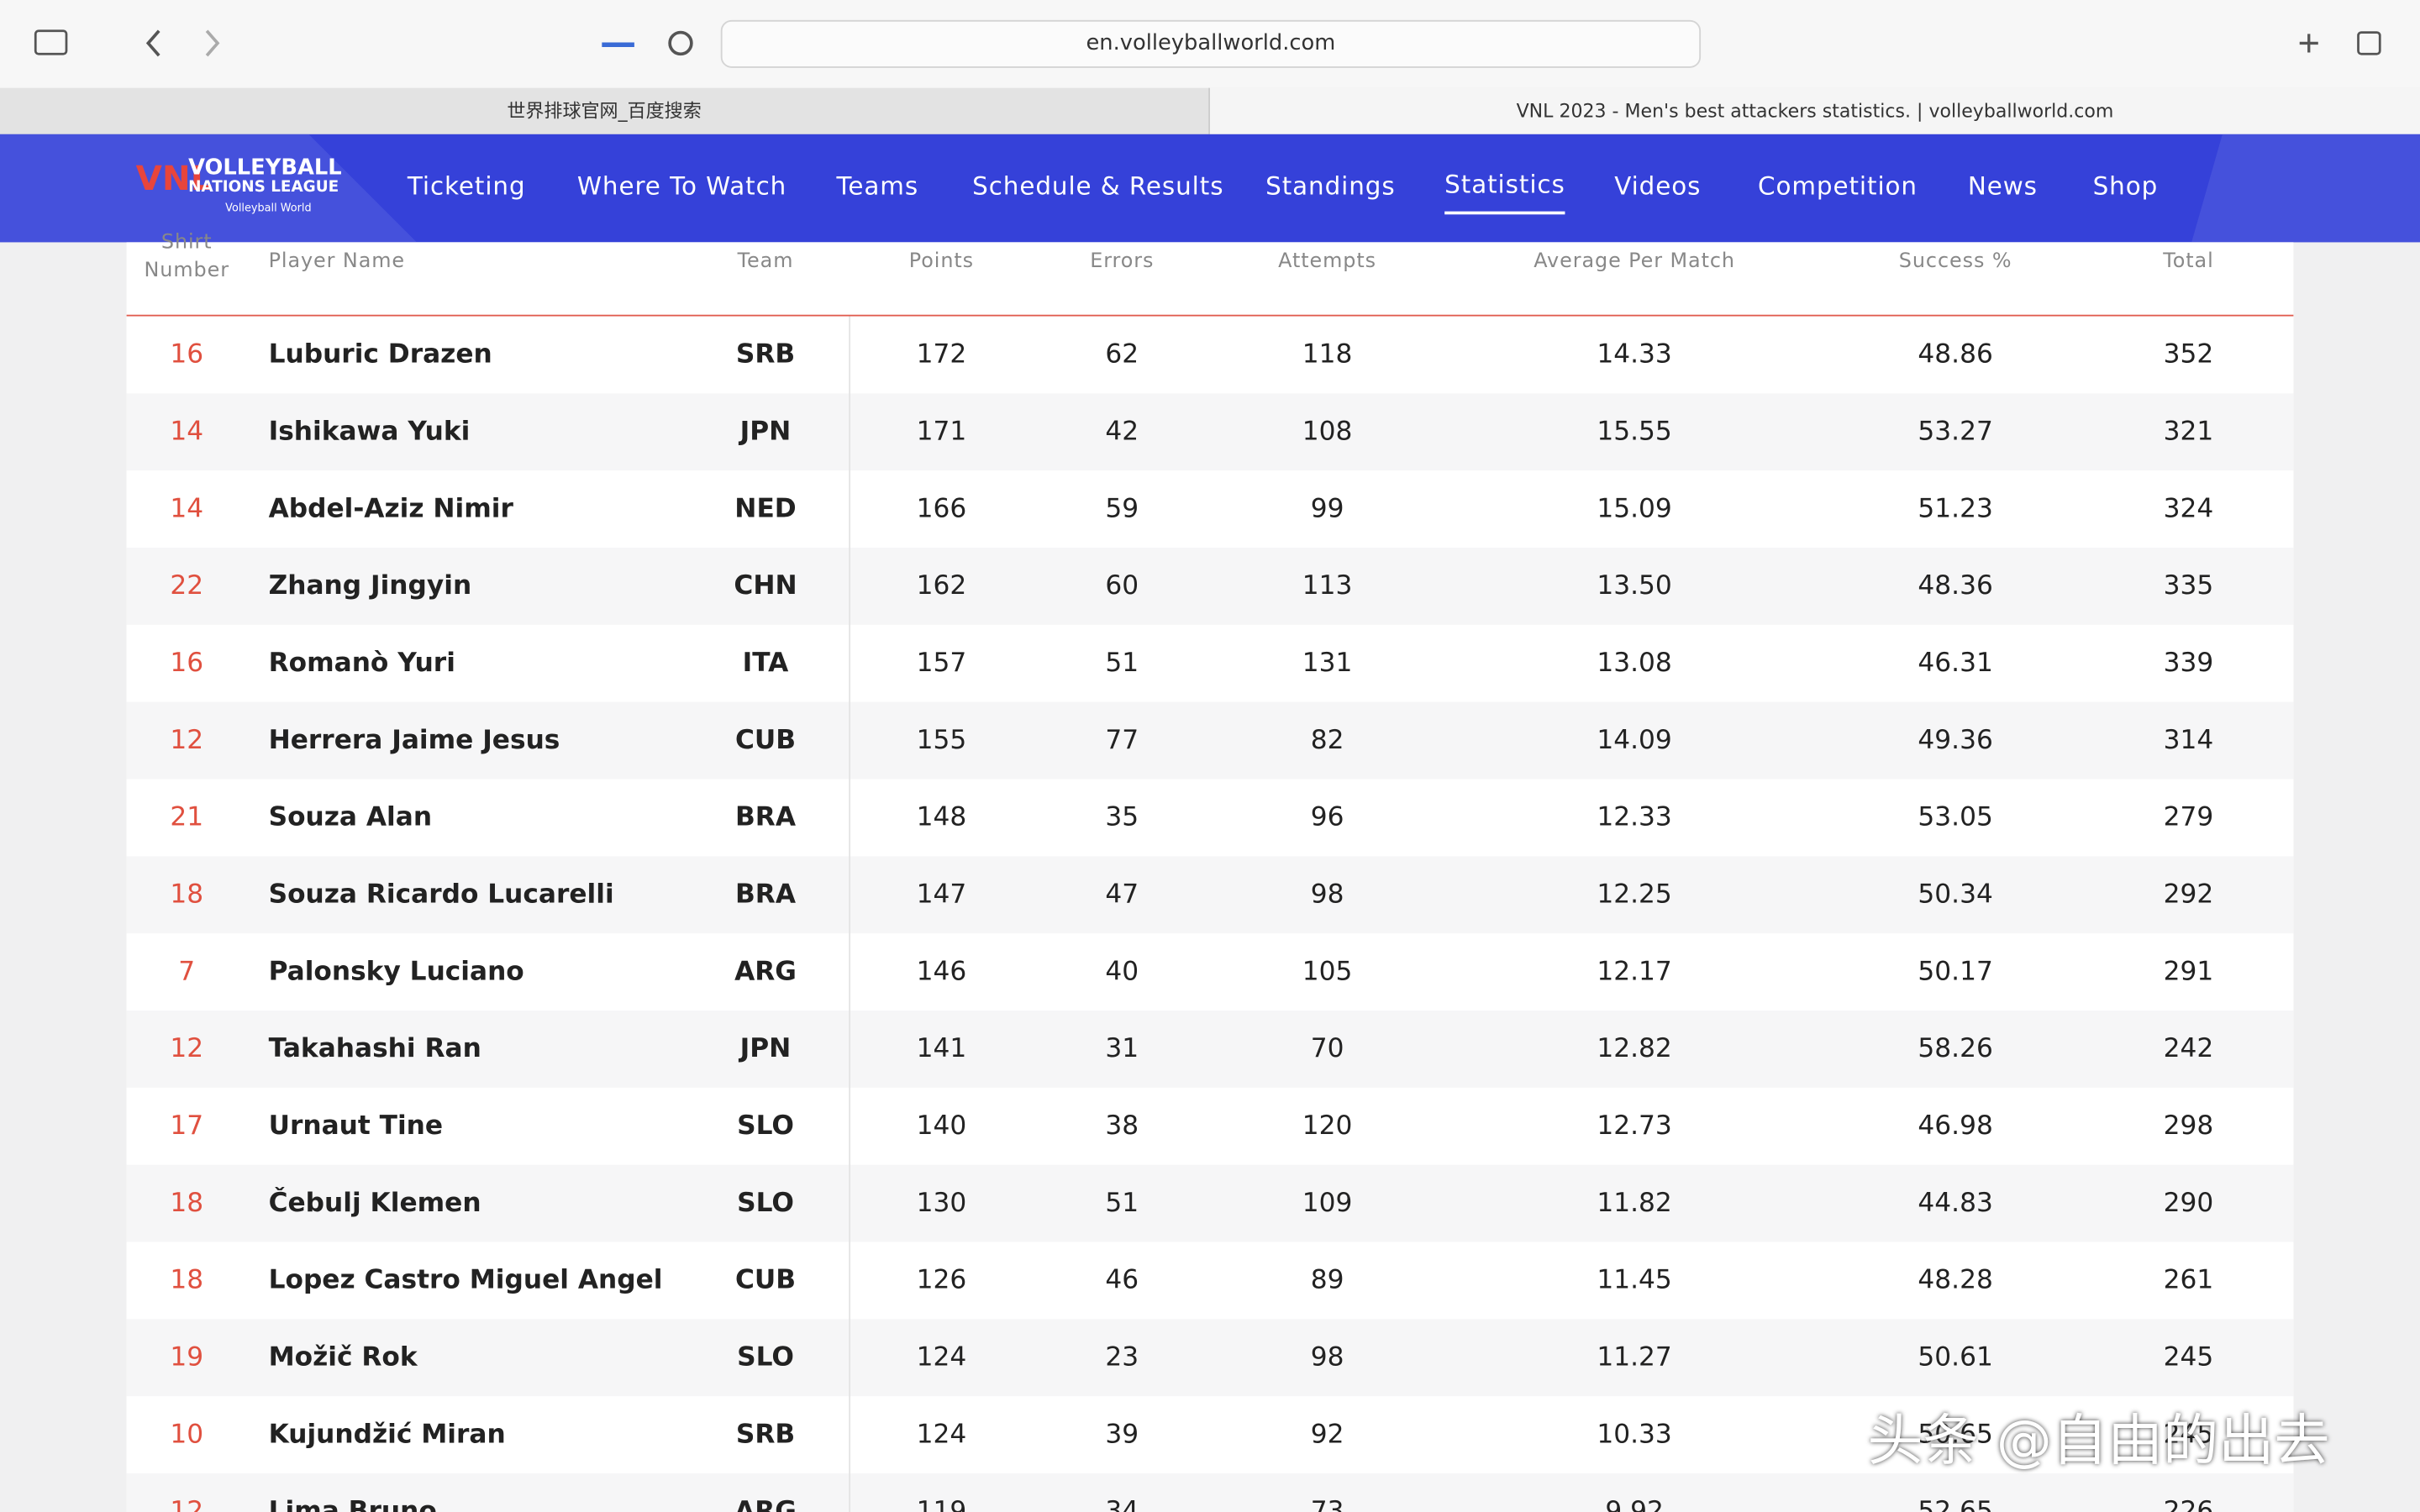 The height and width of the screenshot is (1512, 2420). Describe the element at coordinates (2188, 1492) in the screenshot. I see `table-cell: 226` at that location.